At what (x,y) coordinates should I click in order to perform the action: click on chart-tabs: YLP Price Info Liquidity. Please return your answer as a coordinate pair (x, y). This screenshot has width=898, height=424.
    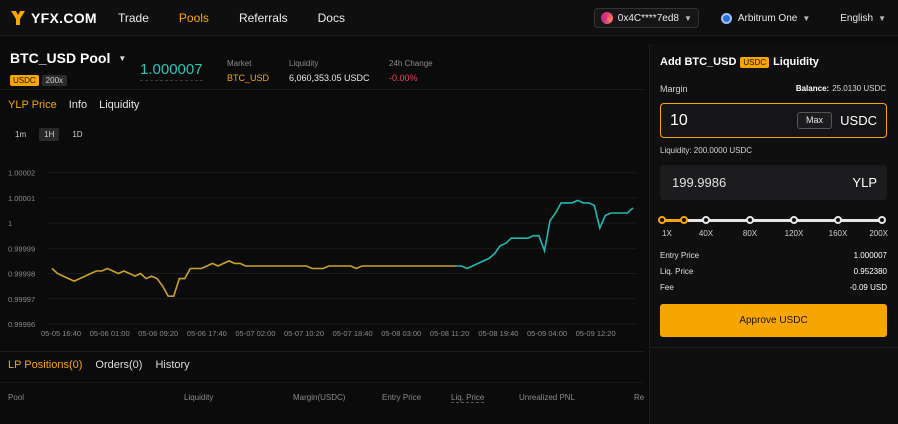
    Looking at the image, I should click on (322, 105).